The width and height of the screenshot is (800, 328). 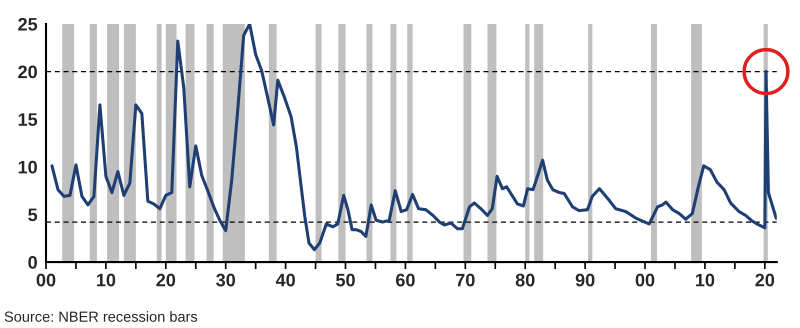 I want to click on x-tick-label: 90, so click(x=585, y=280).